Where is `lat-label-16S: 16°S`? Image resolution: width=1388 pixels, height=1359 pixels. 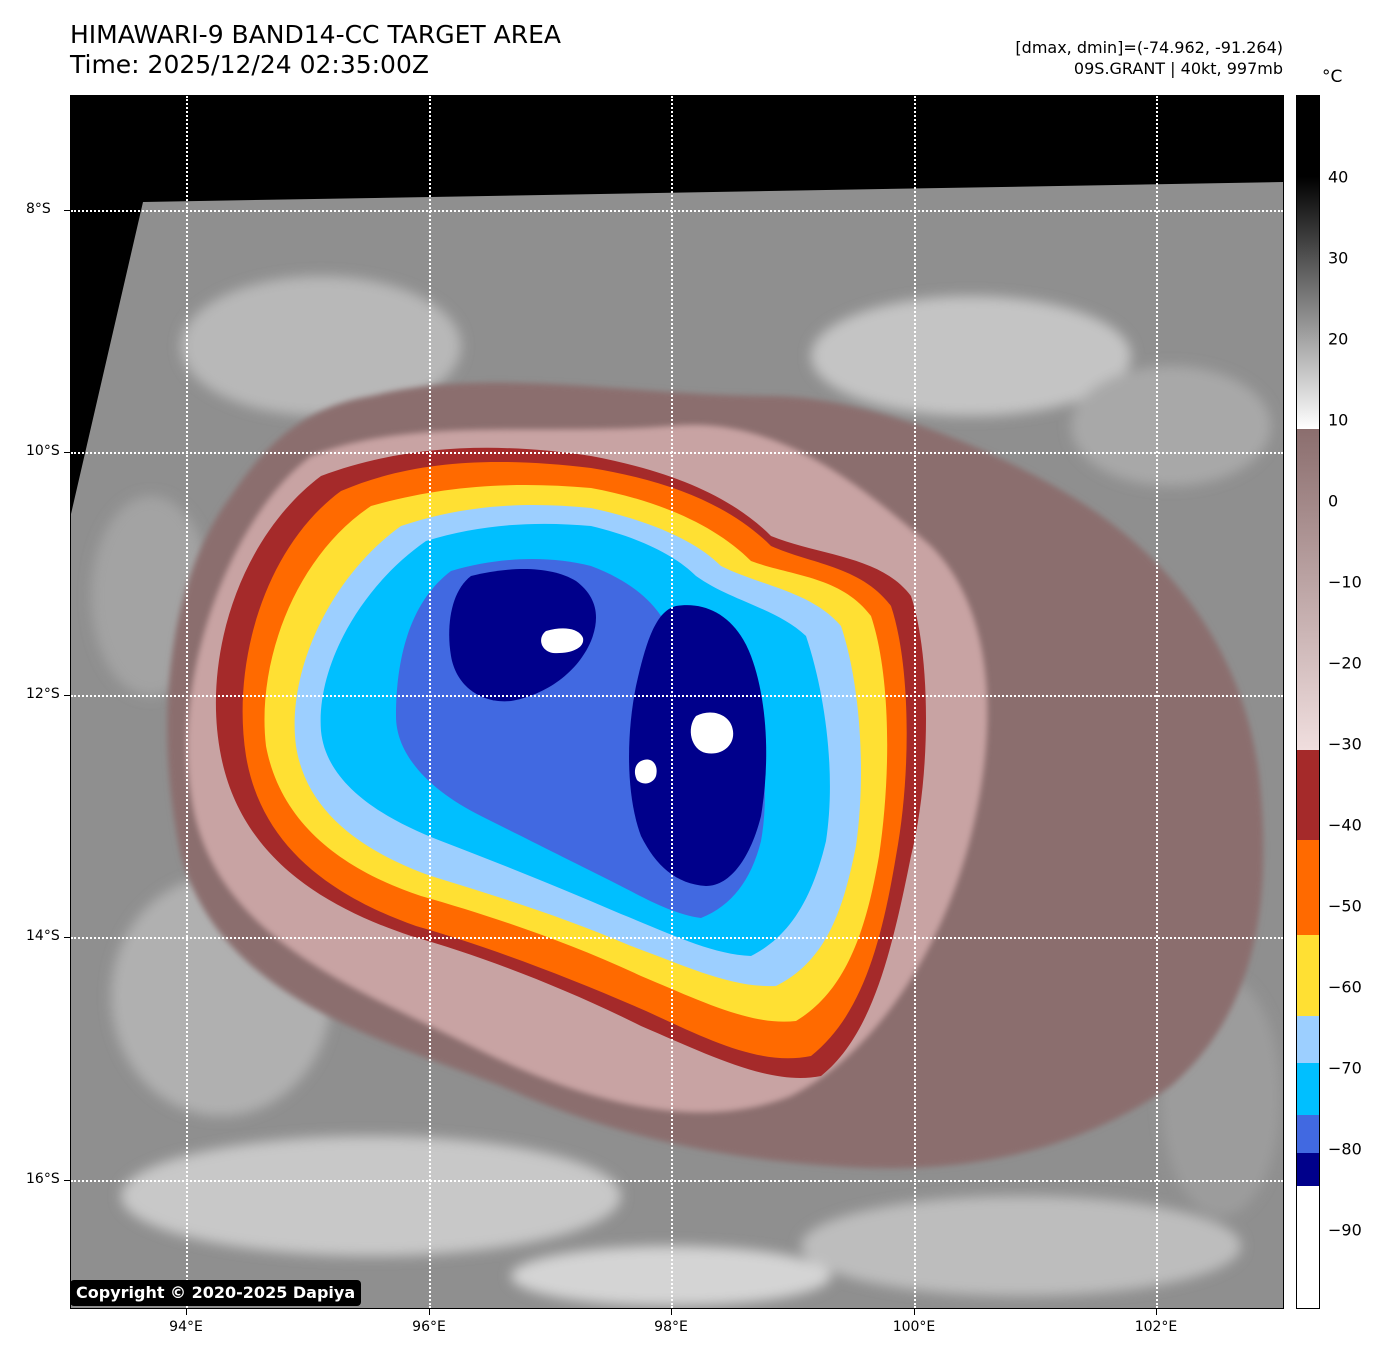
lat-label-16S: 16°S is located at coordinates (43, 1179).